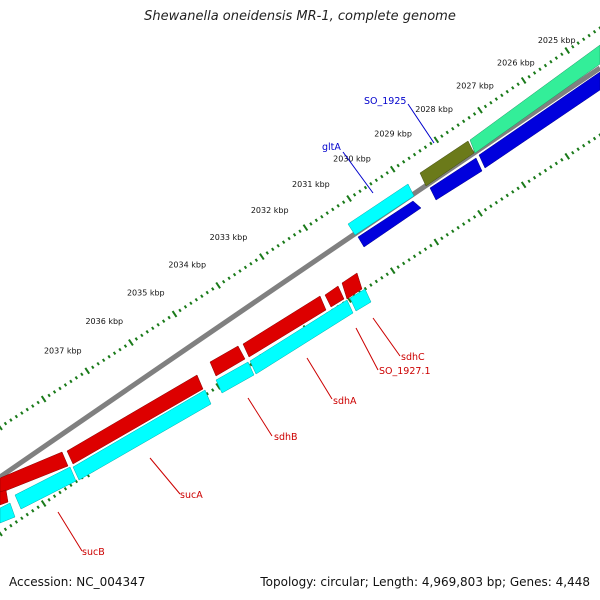 Image resolution: width=600 pixels, height=600 pixels. I want to click on gene-sucA, so click(142, 435).